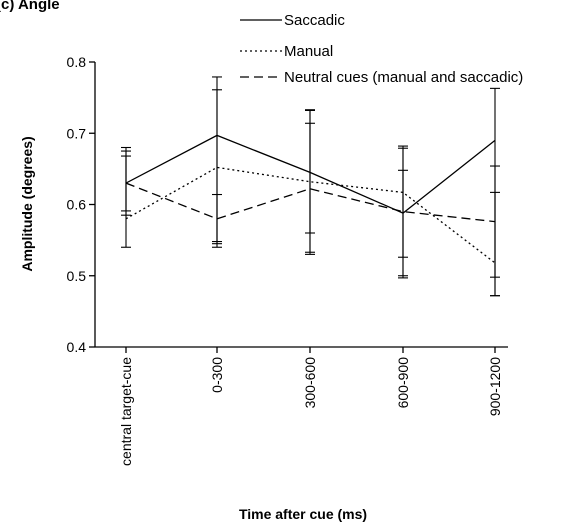 The width and height of the screenshot is (584, 523). I want to click on x-tick-label: 0-300, so click(217, 375).